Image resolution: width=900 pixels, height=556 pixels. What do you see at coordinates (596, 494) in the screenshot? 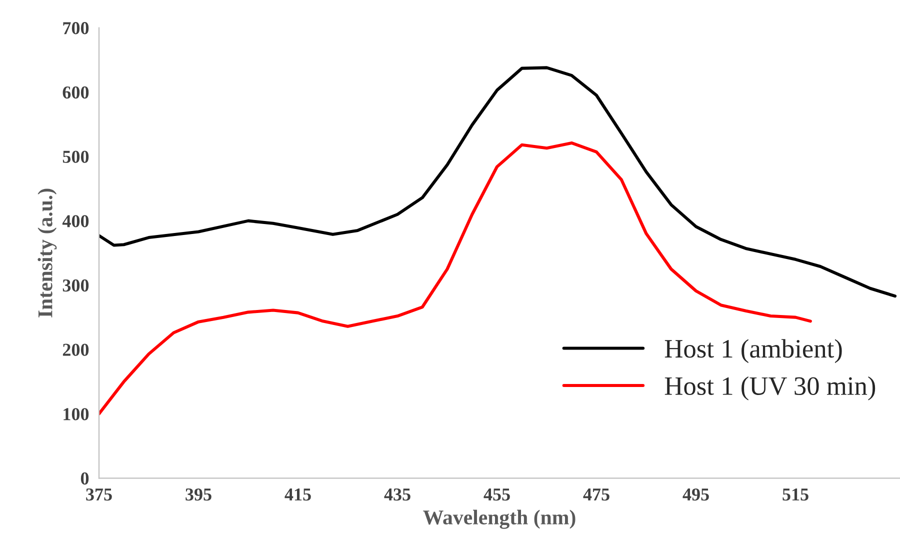
I see `x-tick-label: 475` at bounding box center [596, 494].